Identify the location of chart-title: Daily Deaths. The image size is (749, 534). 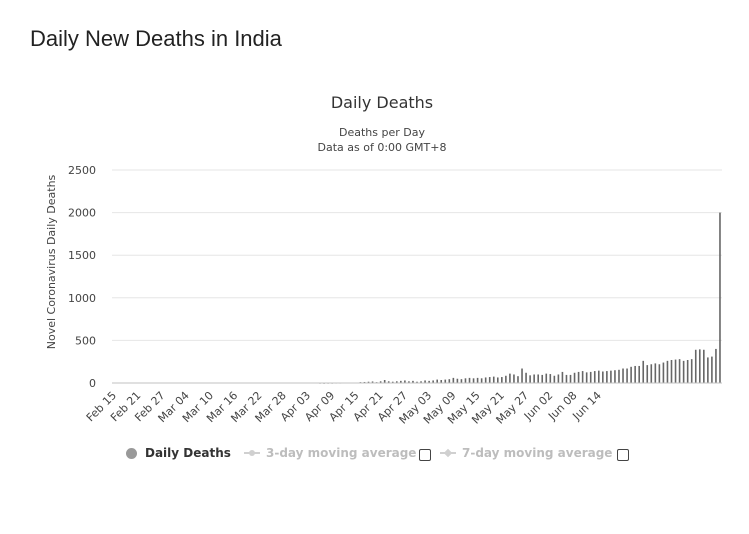
(382, 102).